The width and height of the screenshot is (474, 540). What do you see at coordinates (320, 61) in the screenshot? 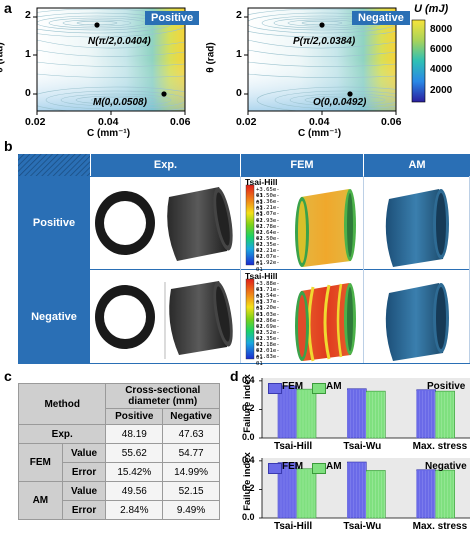
I see `contour-plot-negative` at bounding box center [320, 61].